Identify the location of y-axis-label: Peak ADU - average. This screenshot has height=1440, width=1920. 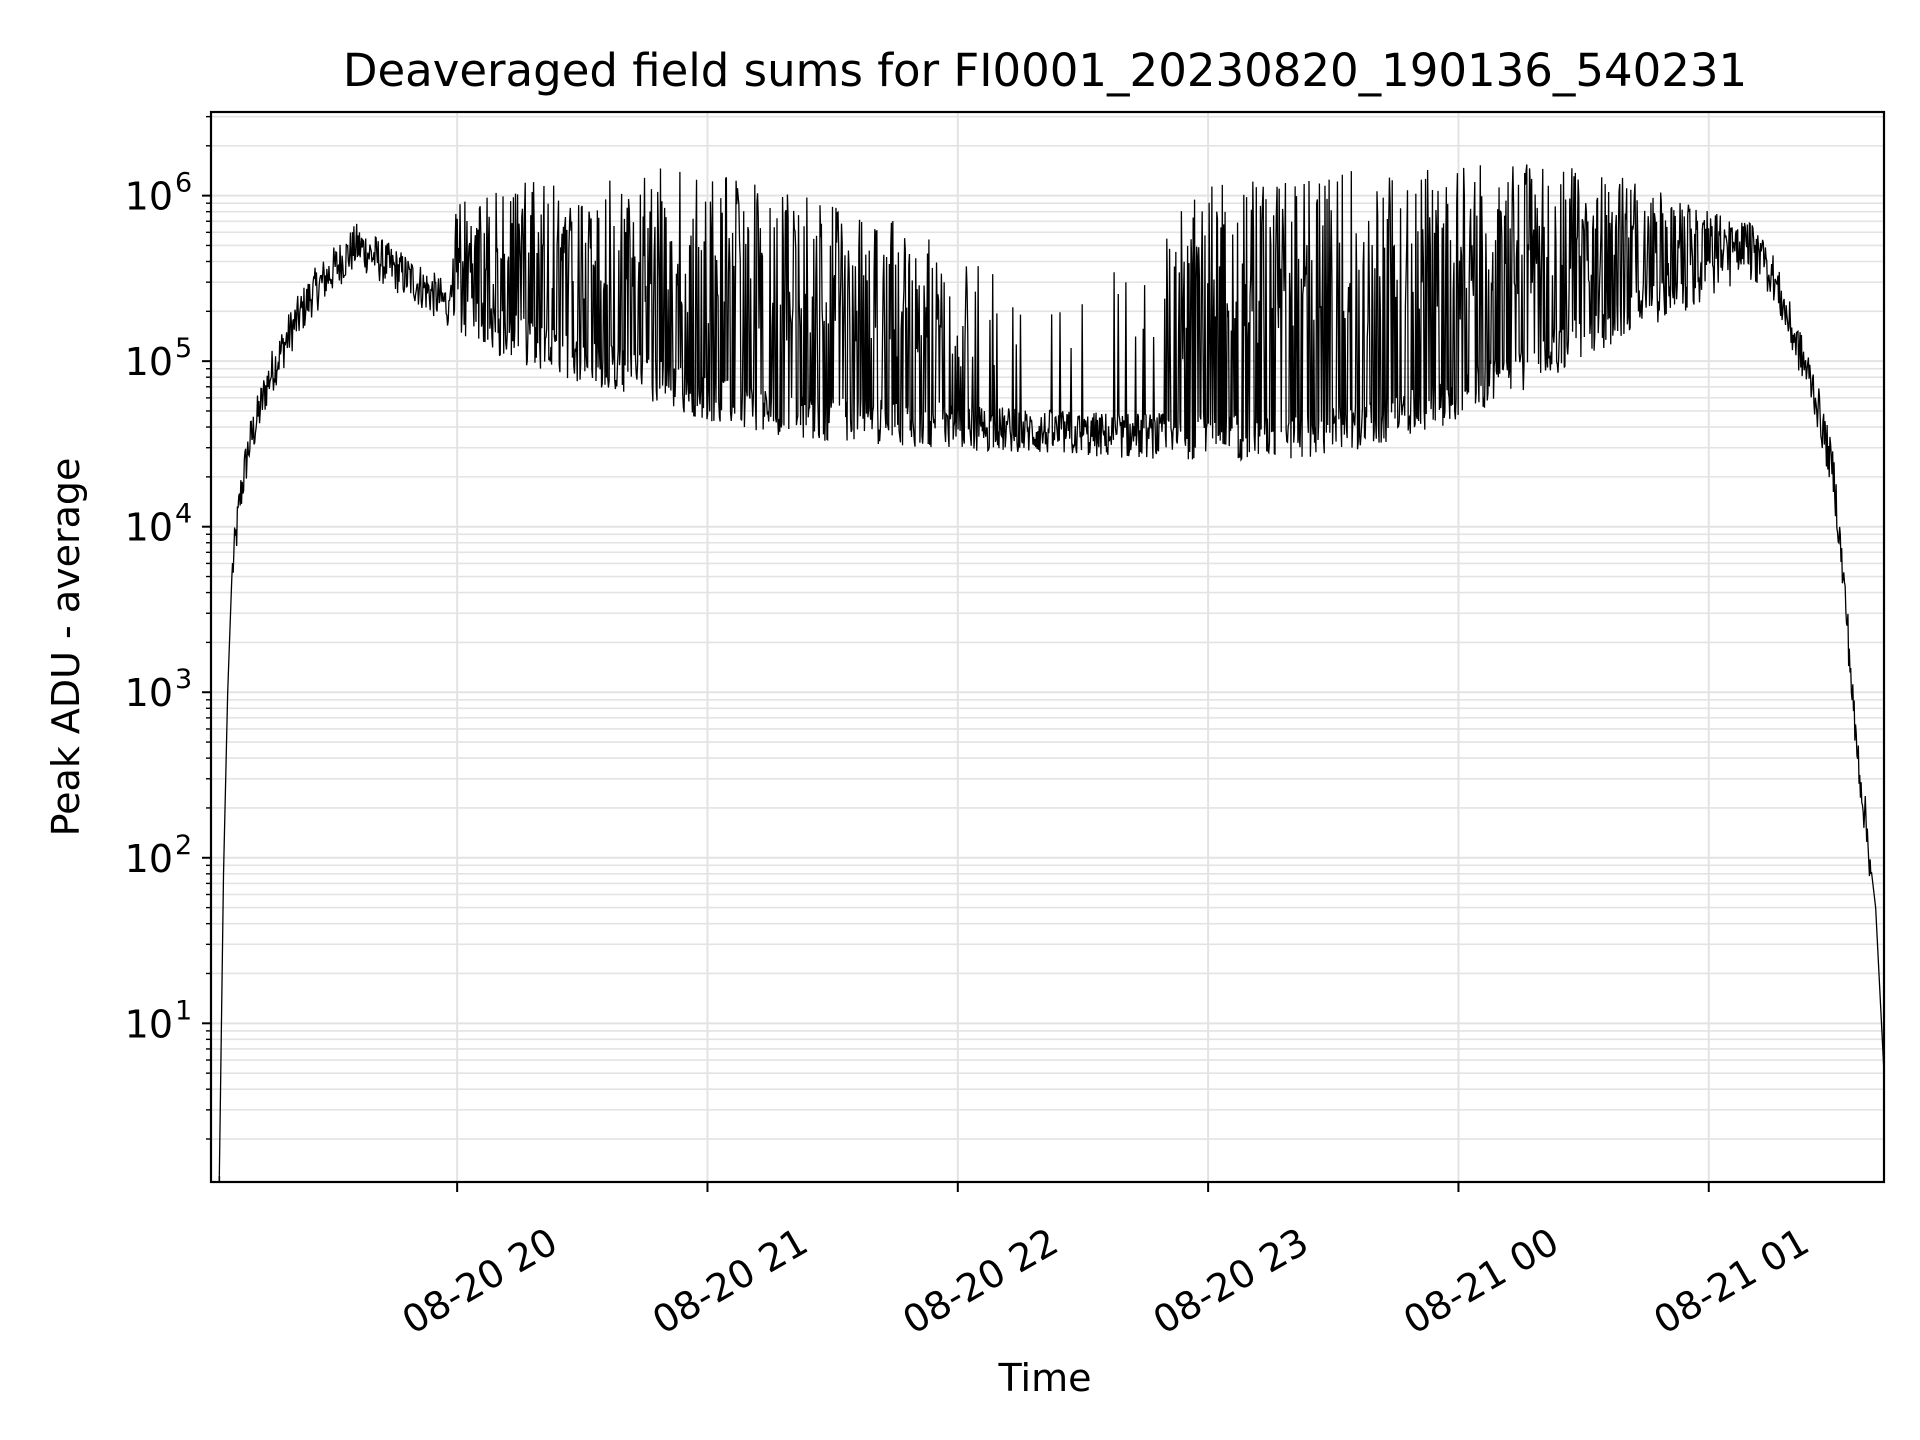
(66, 647).